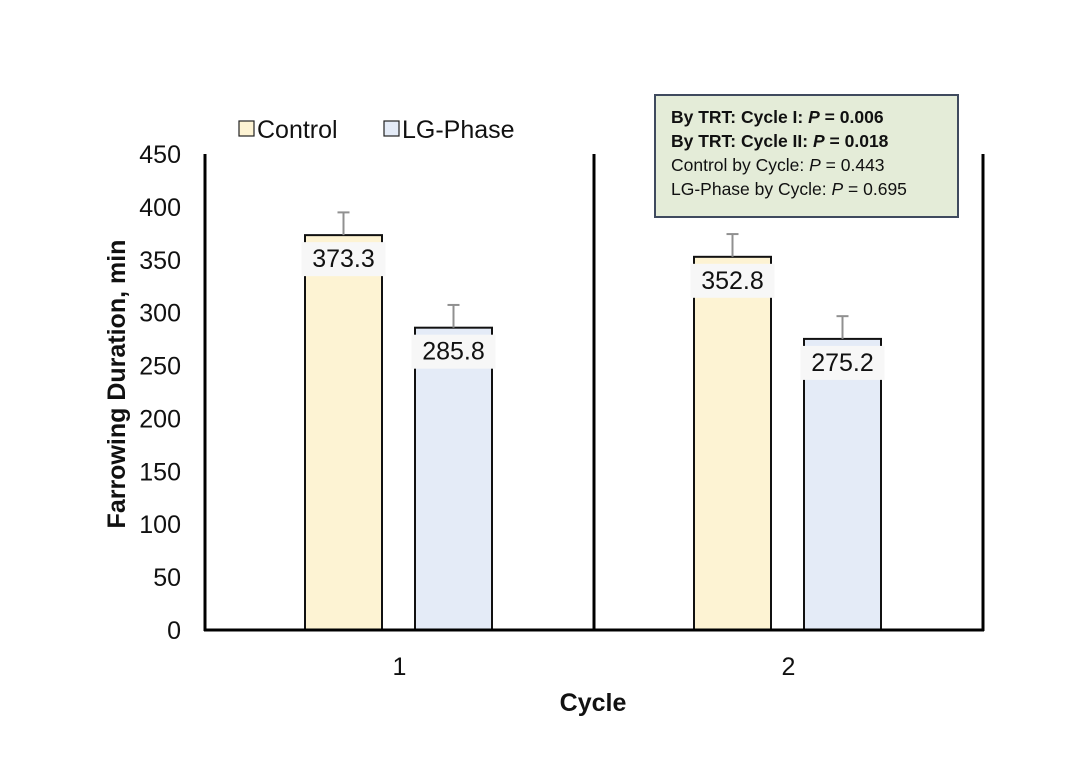 This screenshot has width=1080, height=761. What do you see at coordinates (875, 189) in the screenshot?
I see `p-value: = 0.695` at bounding box center [875, 189].